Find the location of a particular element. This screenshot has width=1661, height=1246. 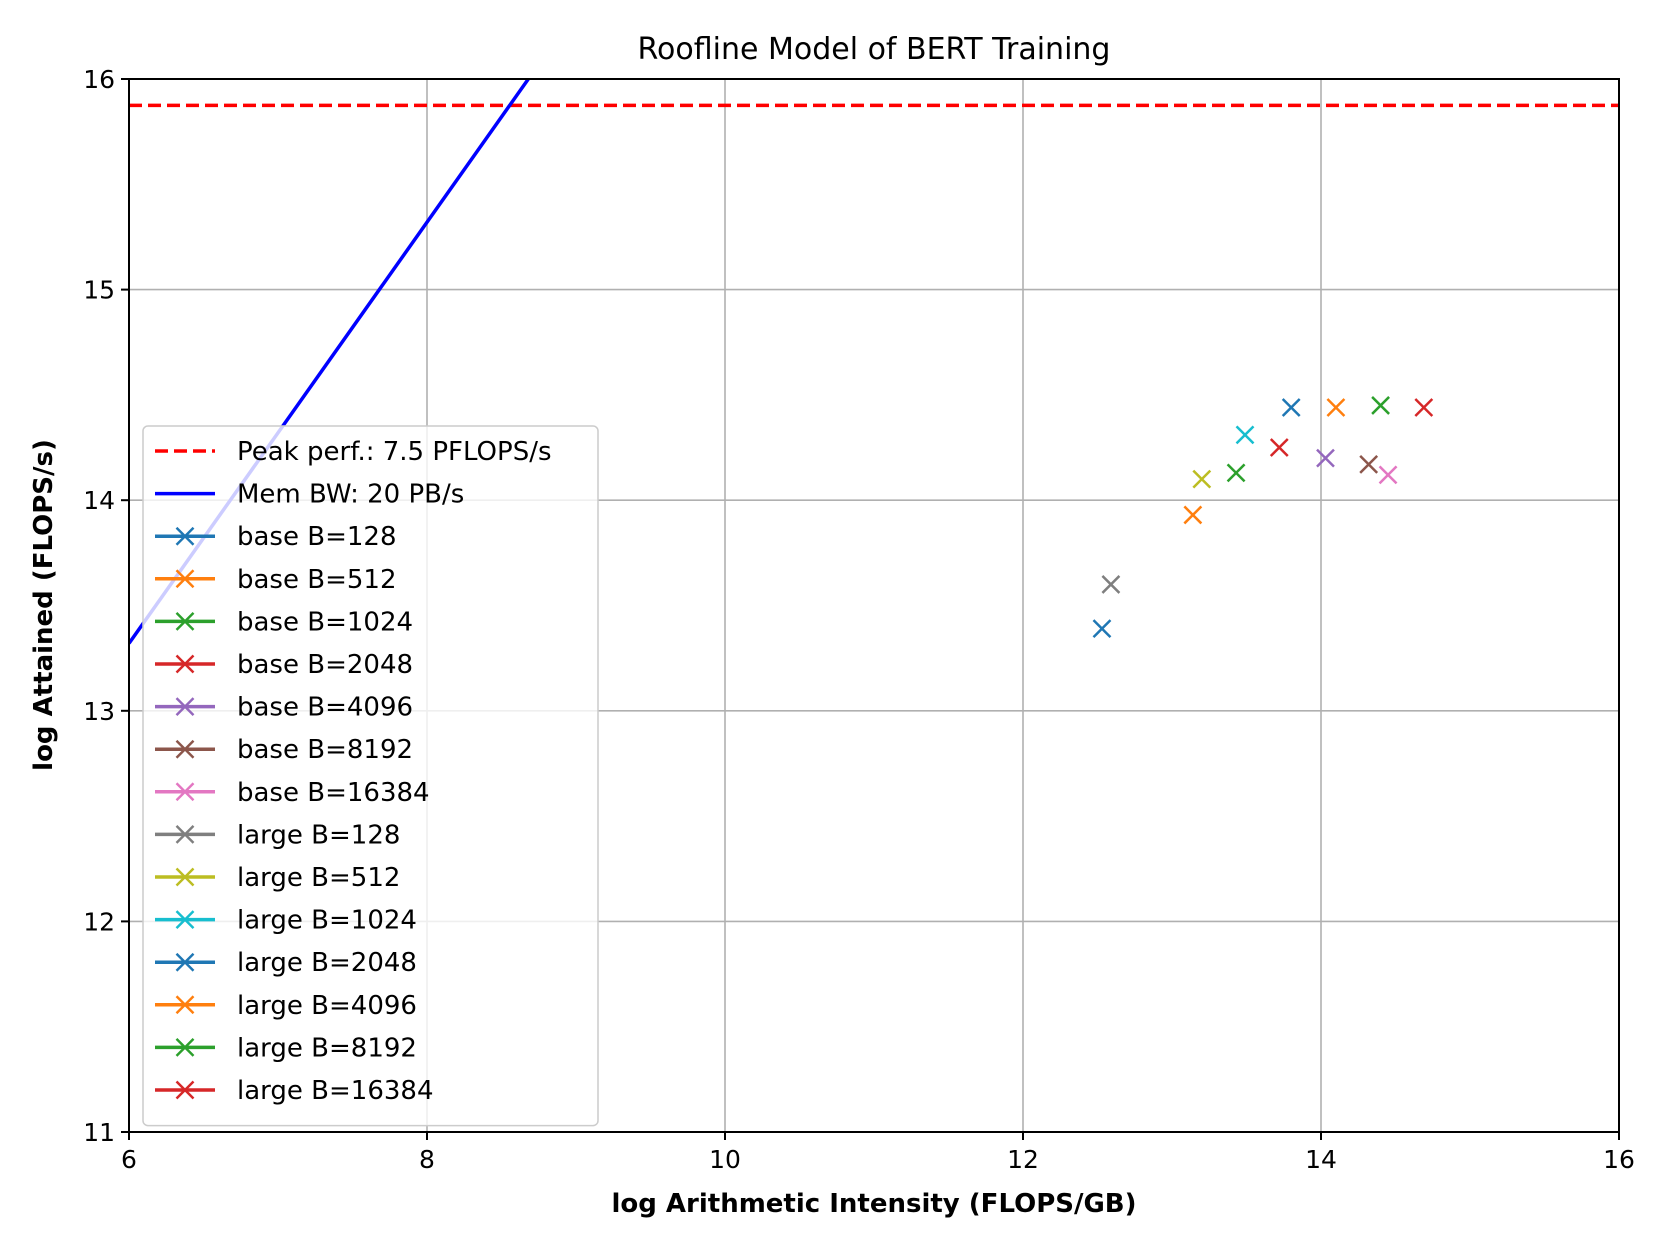

y-tick-label: 15 is located at coordinates (99, 290).